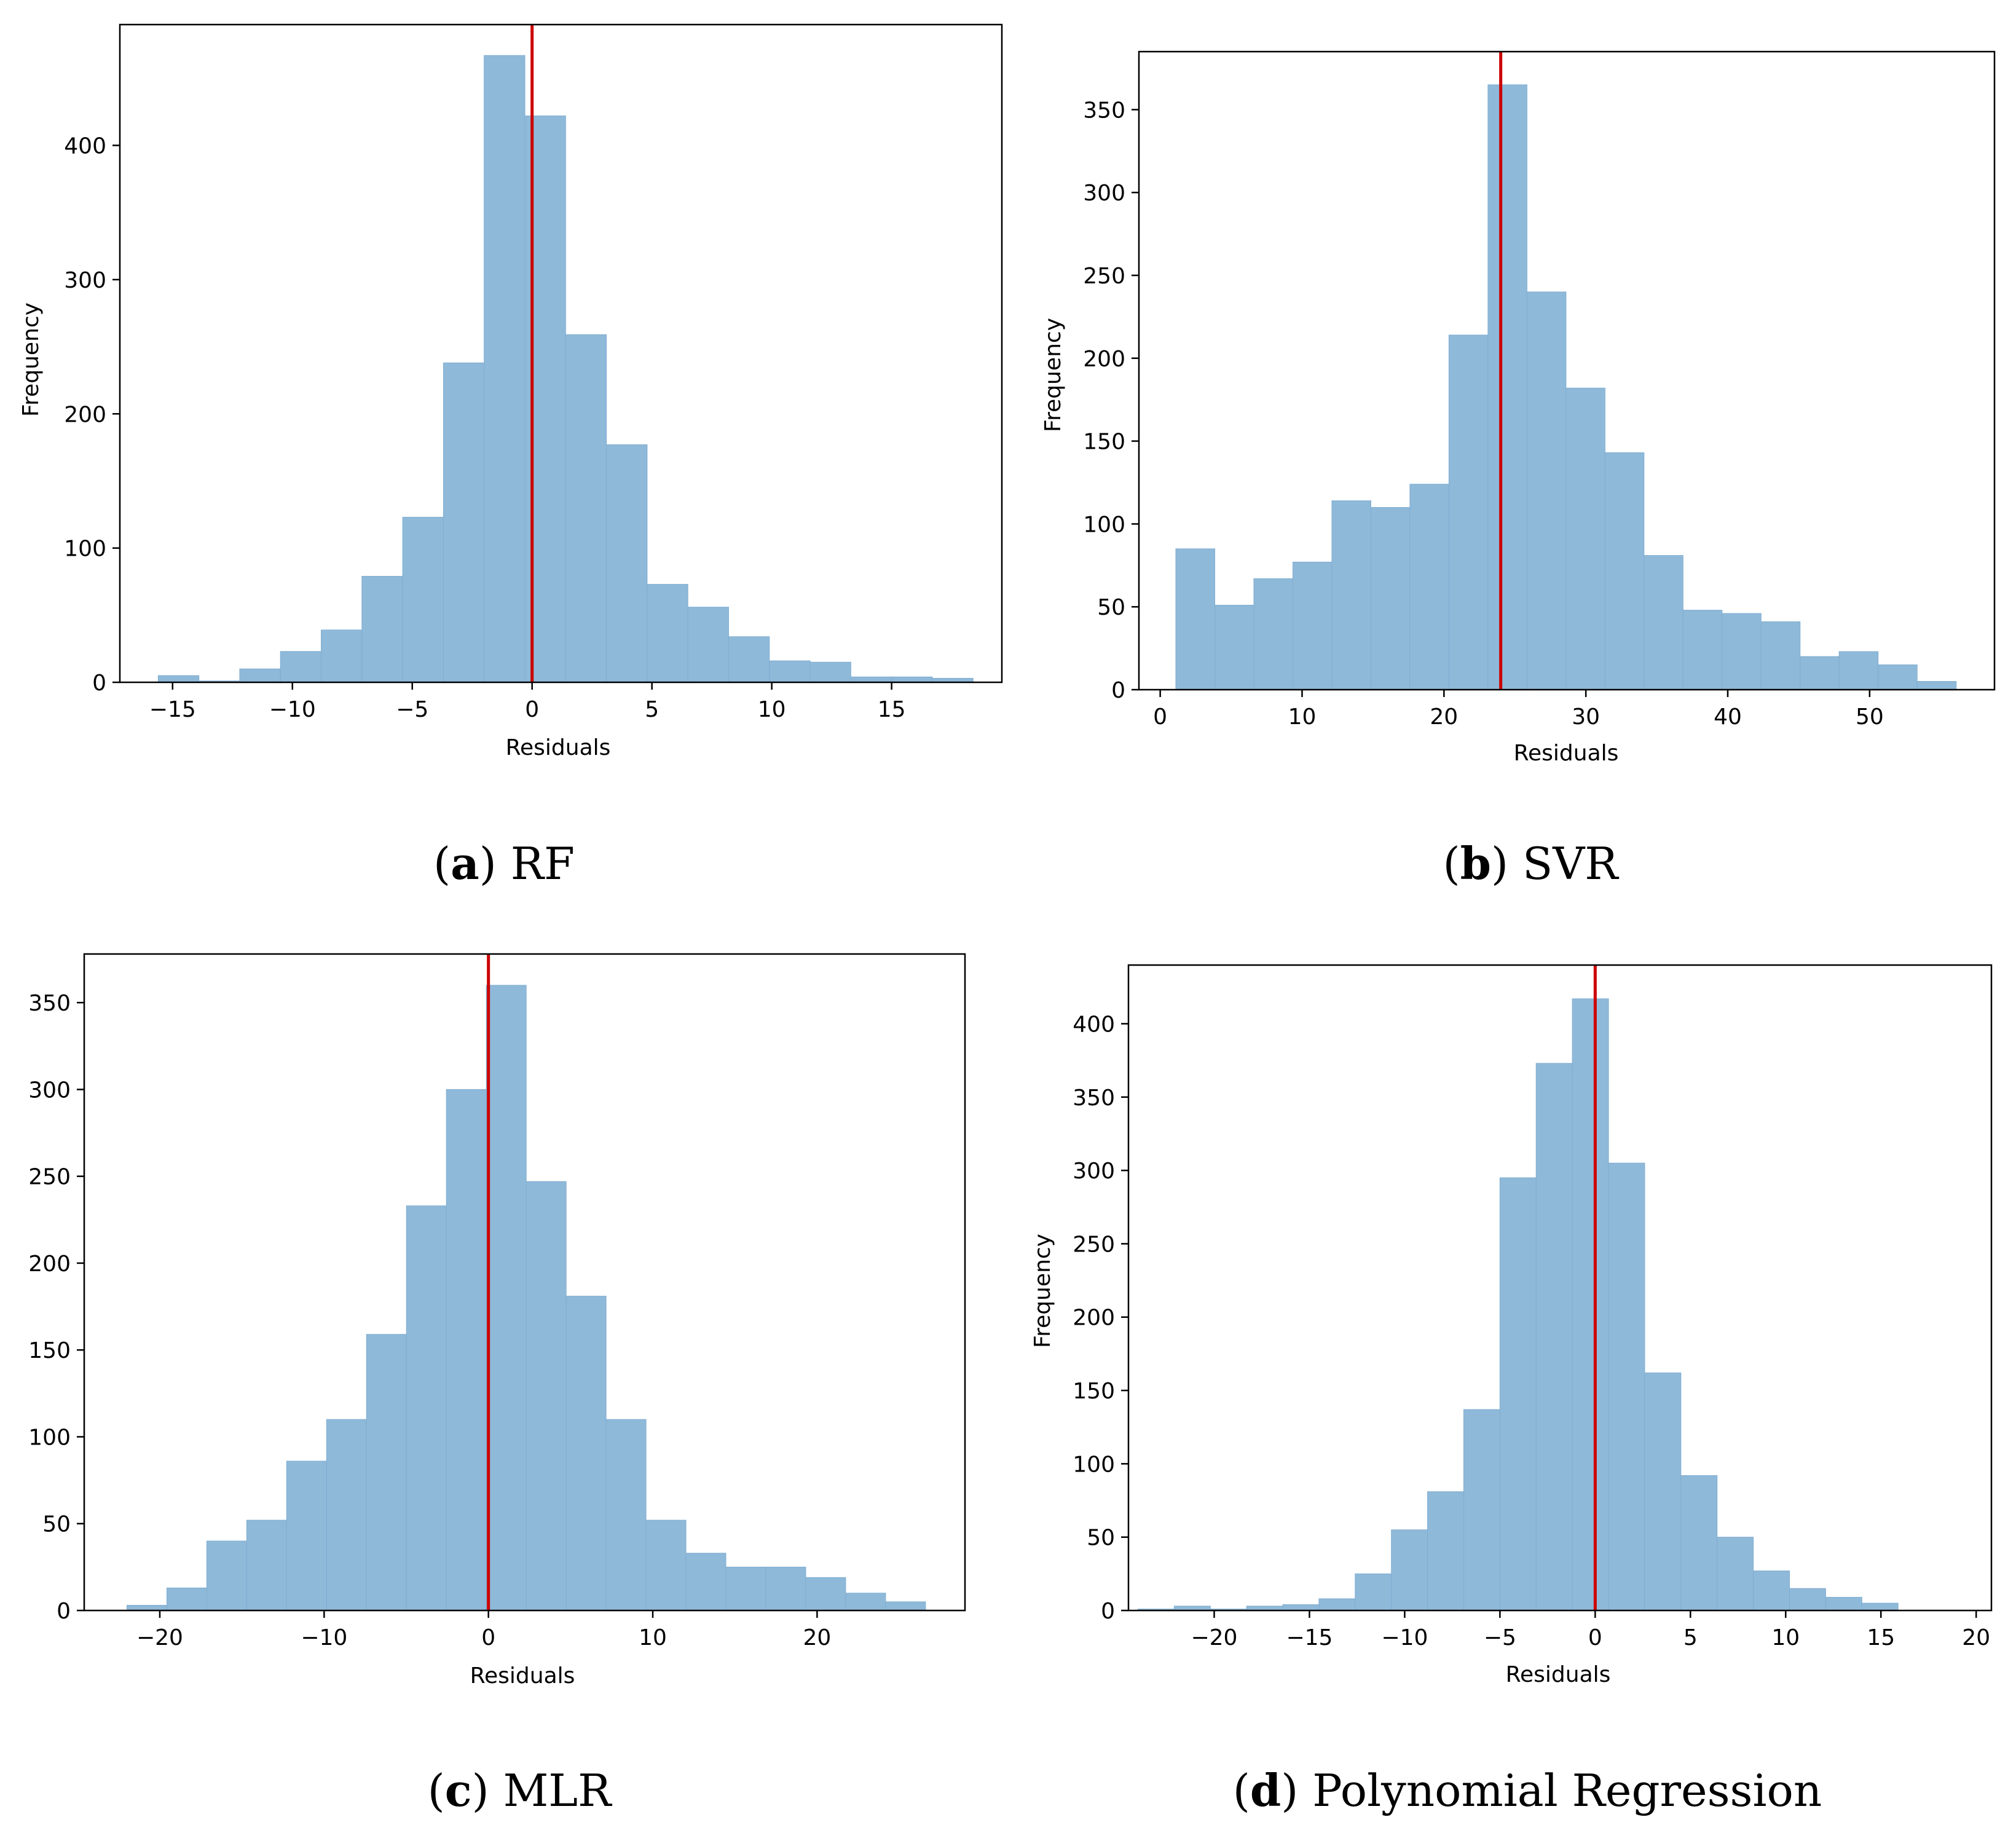 This screenshot has height=1833, width=2016. I want to click on svr-x-tick-label: 30, so click(1586, 717).